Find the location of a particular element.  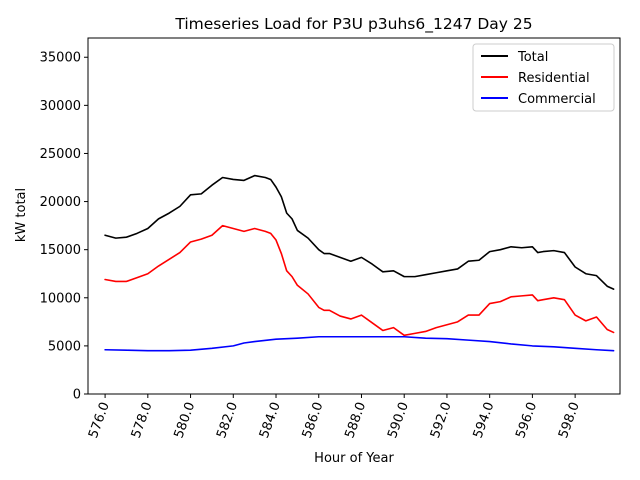

y-tick-label: 20000 is located at coordinates (60, 202).